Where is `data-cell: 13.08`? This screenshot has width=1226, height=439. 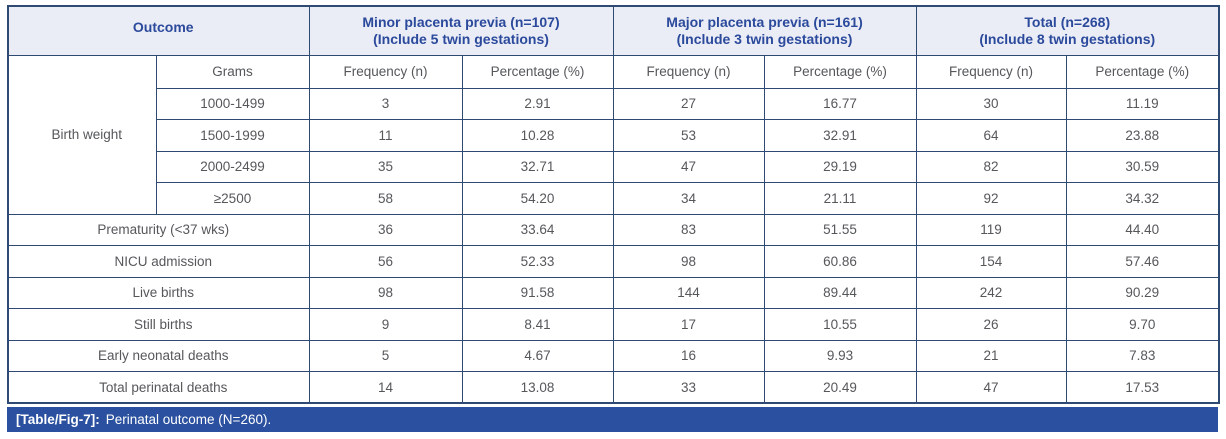 data-cell: 13.08 is located at coordinates (537, 387).